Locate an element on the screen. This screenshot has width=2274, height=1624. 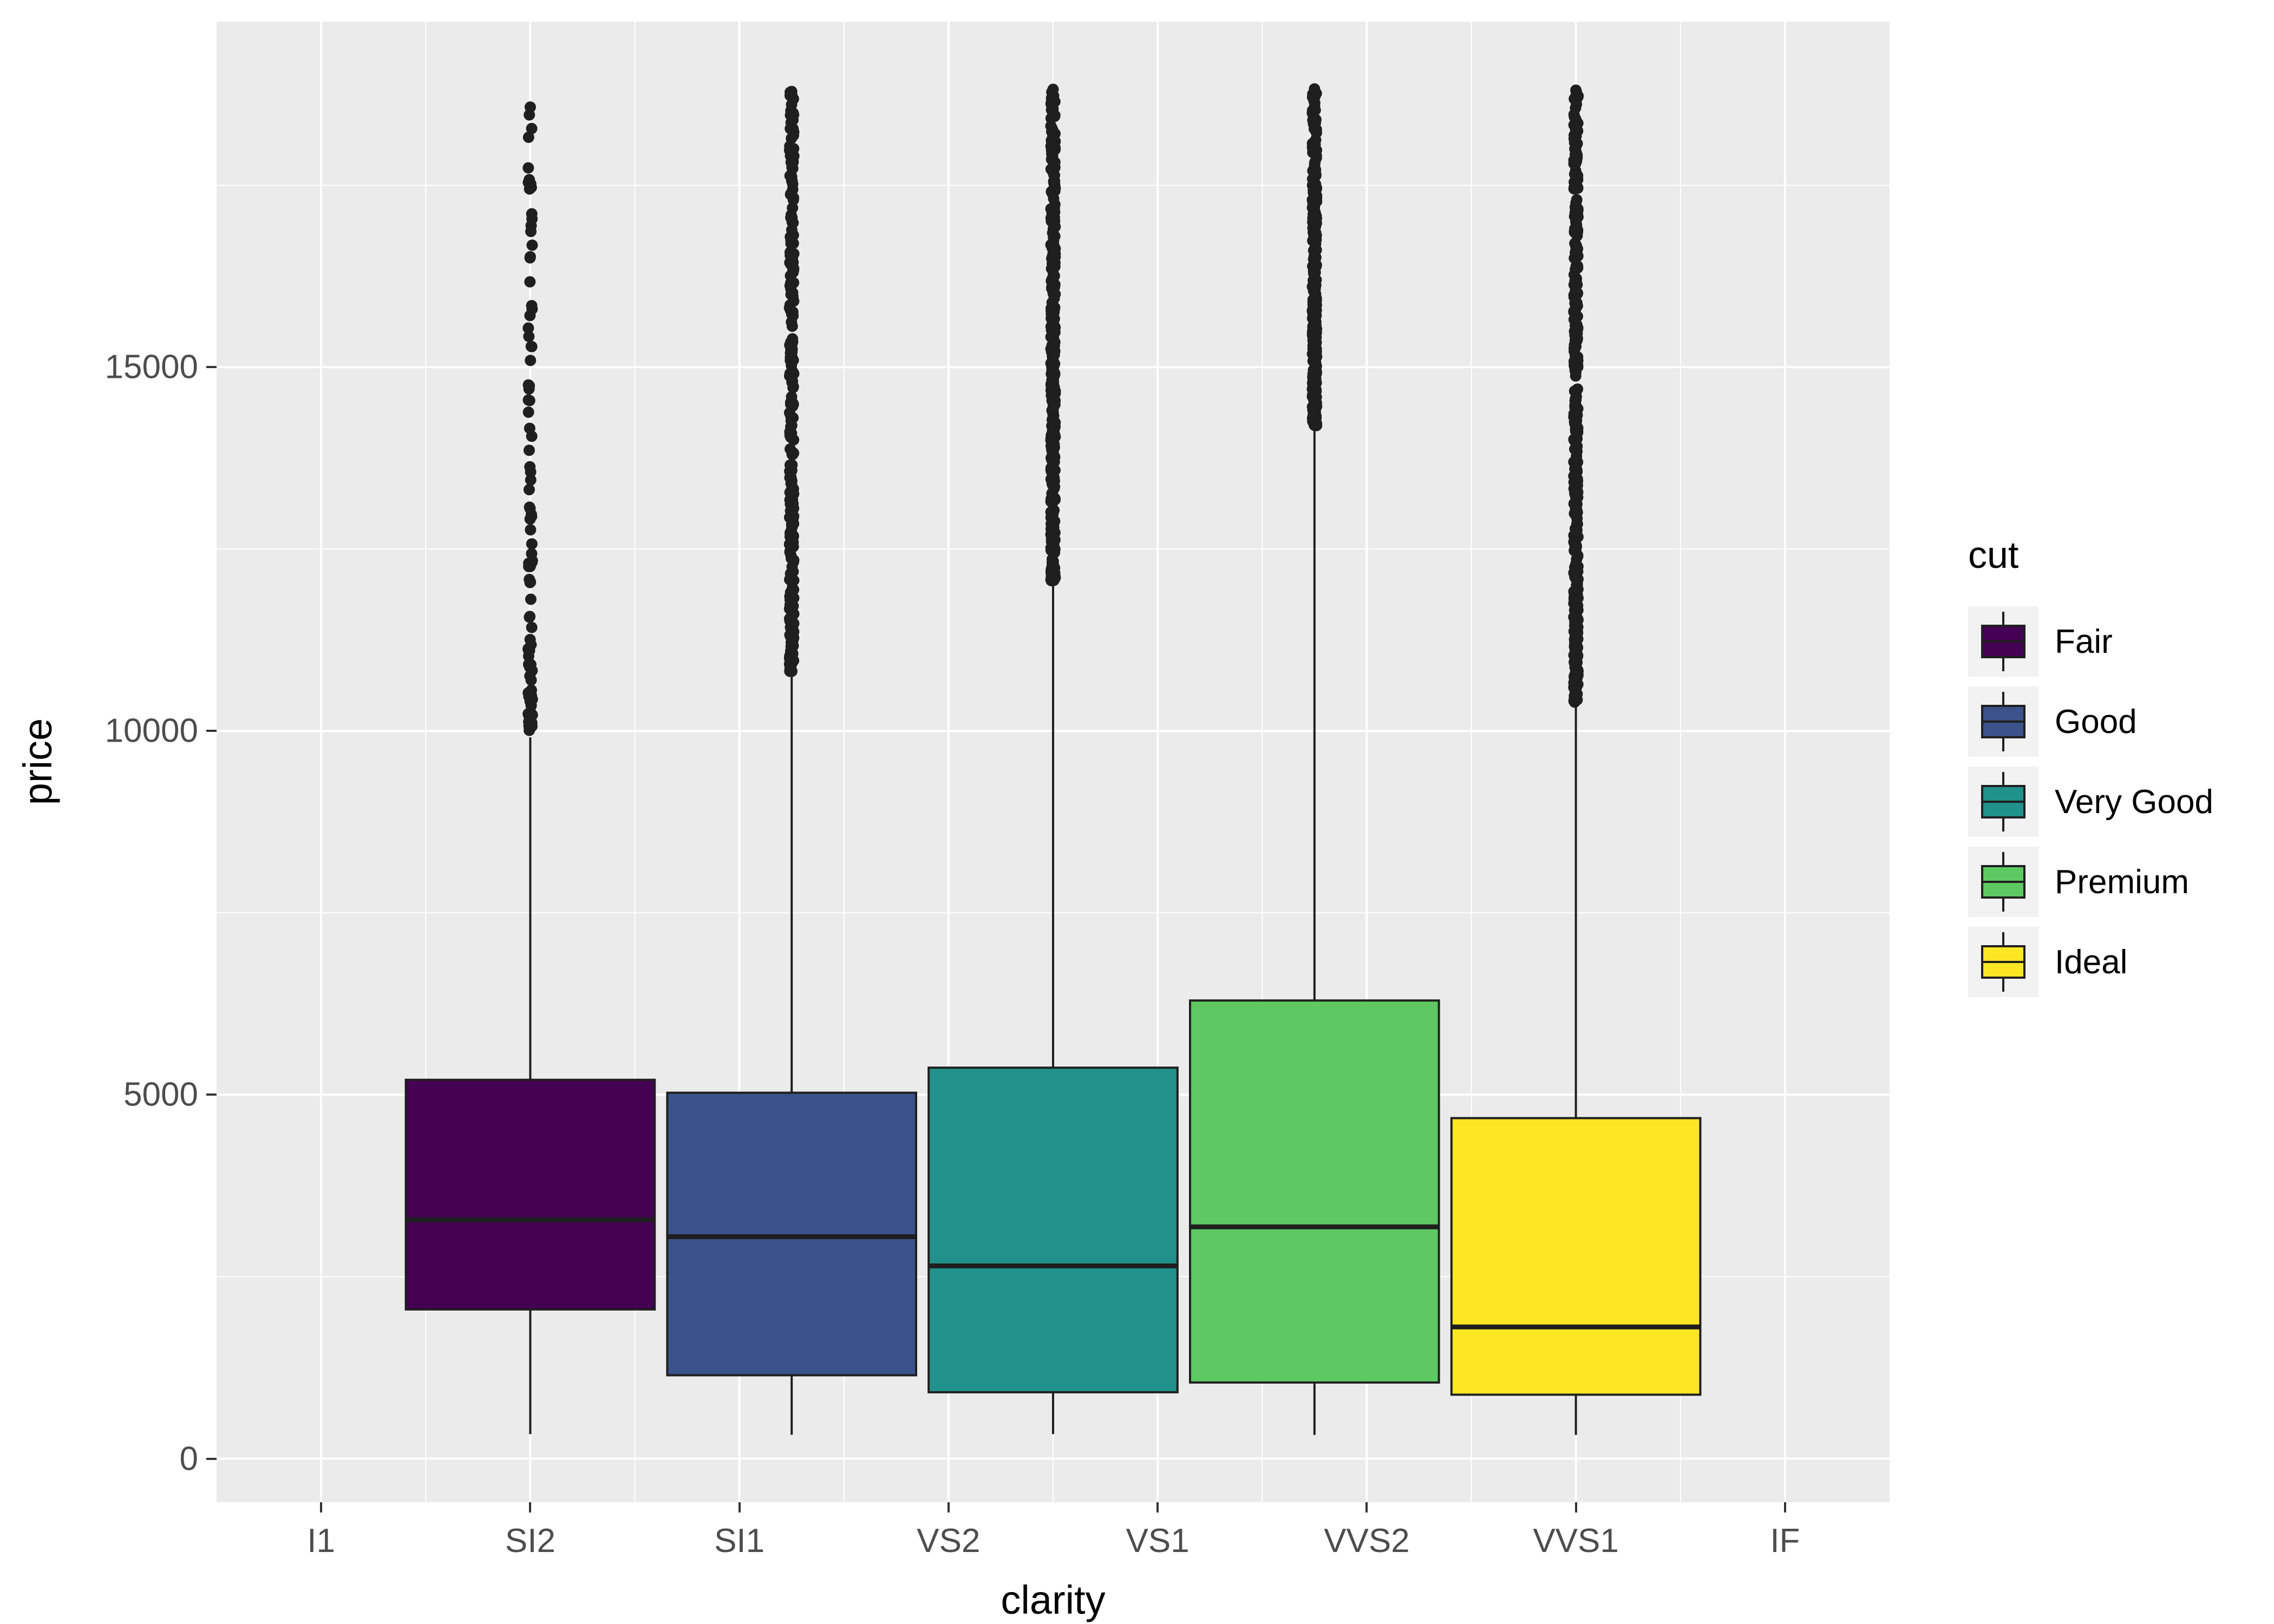
box-premium is located at coordinates (1314, 759).